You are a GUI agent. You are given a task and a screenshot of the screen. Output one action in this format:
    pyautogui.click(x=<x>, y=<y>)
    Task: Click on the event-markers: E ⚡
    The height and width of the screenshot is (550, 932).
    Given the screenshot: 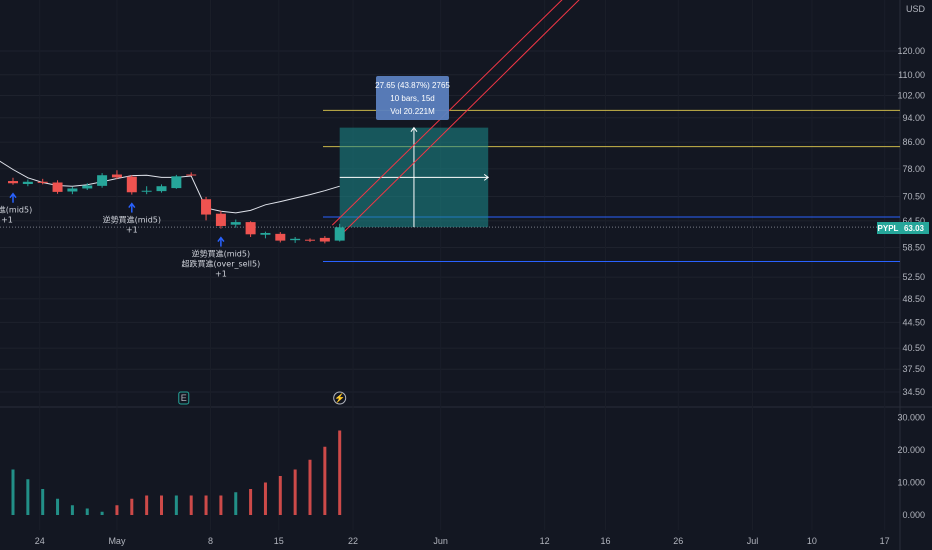 What is the action you would take?
    pyautogui.click(x=262, y=398)
    